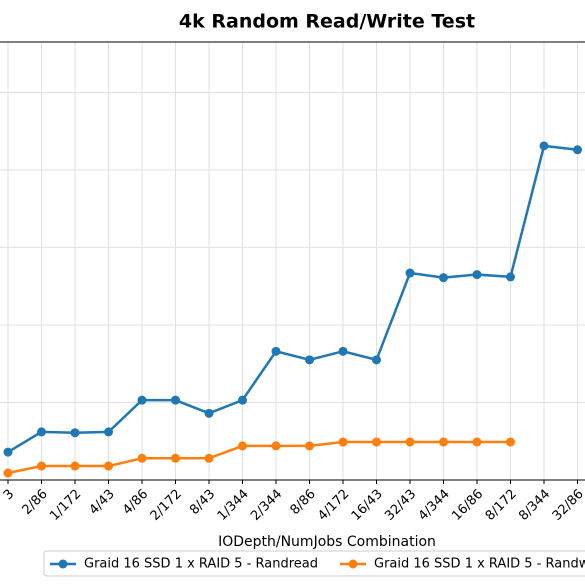 Image resolution: width=585 pixels, height=585 pixels. Describe the element at coordinates (259, 457) in the screenshot. I see `series-line` at that location.